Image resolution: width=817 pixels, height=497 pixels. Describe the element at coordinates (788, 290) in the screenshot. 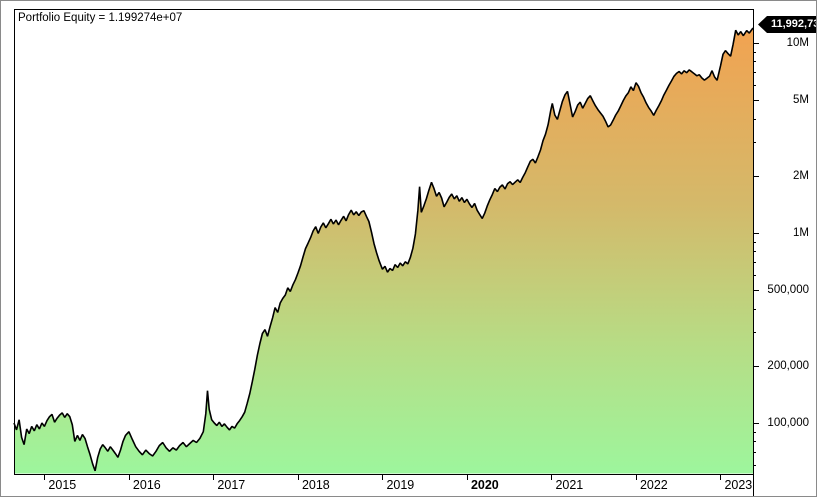

I see `y-tick-label: 500,000` at that location.